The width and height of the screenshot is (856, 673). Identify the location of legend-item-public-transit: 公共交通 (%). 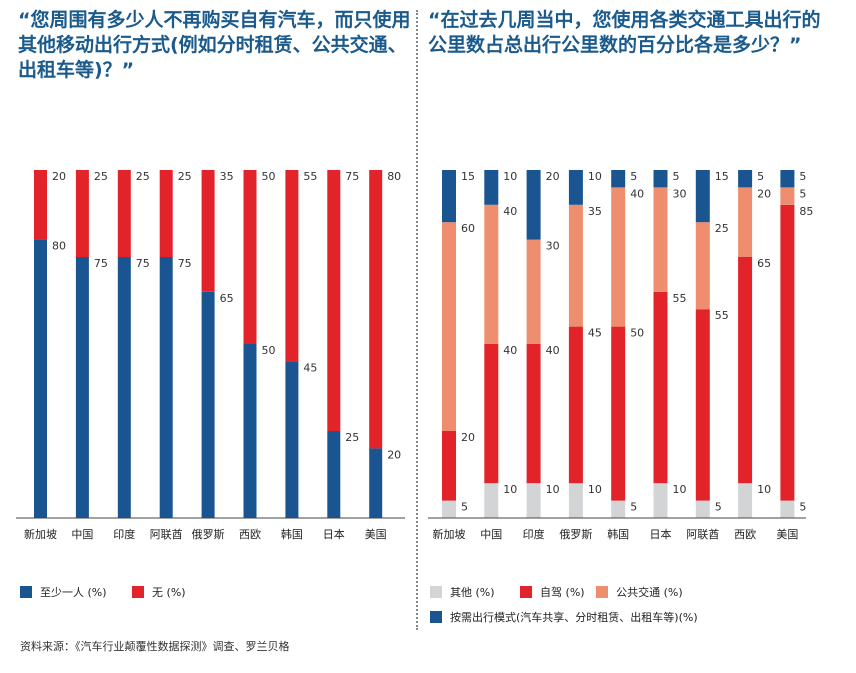
(639, 592).